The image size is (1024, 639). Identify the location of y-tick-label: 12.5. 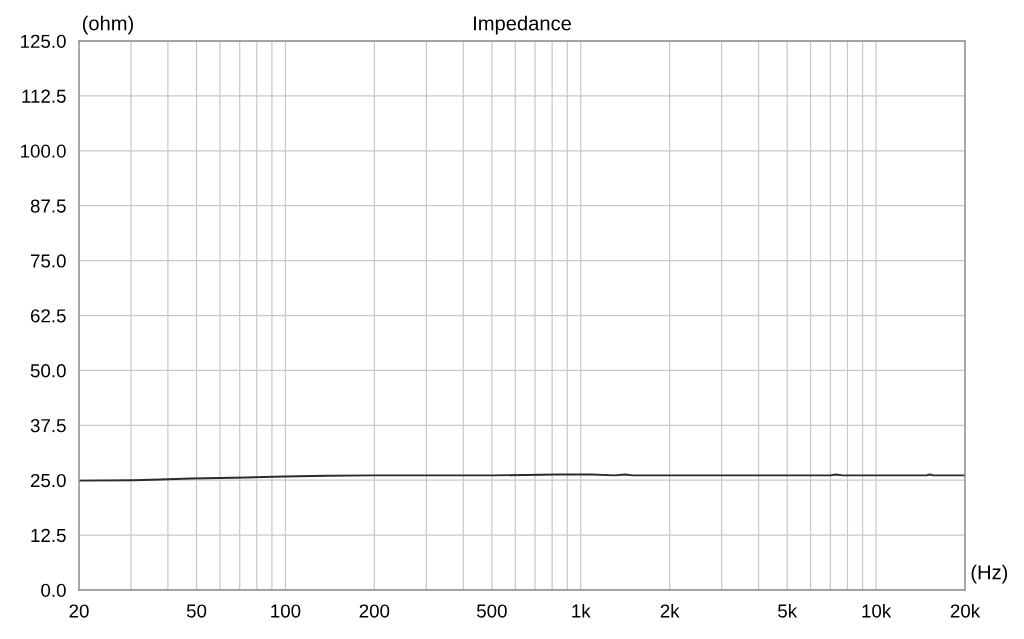
(48, 535).